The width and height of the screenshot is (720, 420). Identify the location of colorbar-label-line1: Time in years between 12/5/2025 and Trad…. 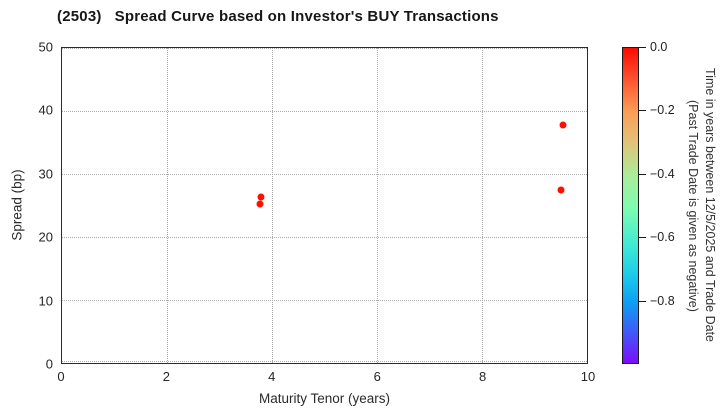
(710, 205).